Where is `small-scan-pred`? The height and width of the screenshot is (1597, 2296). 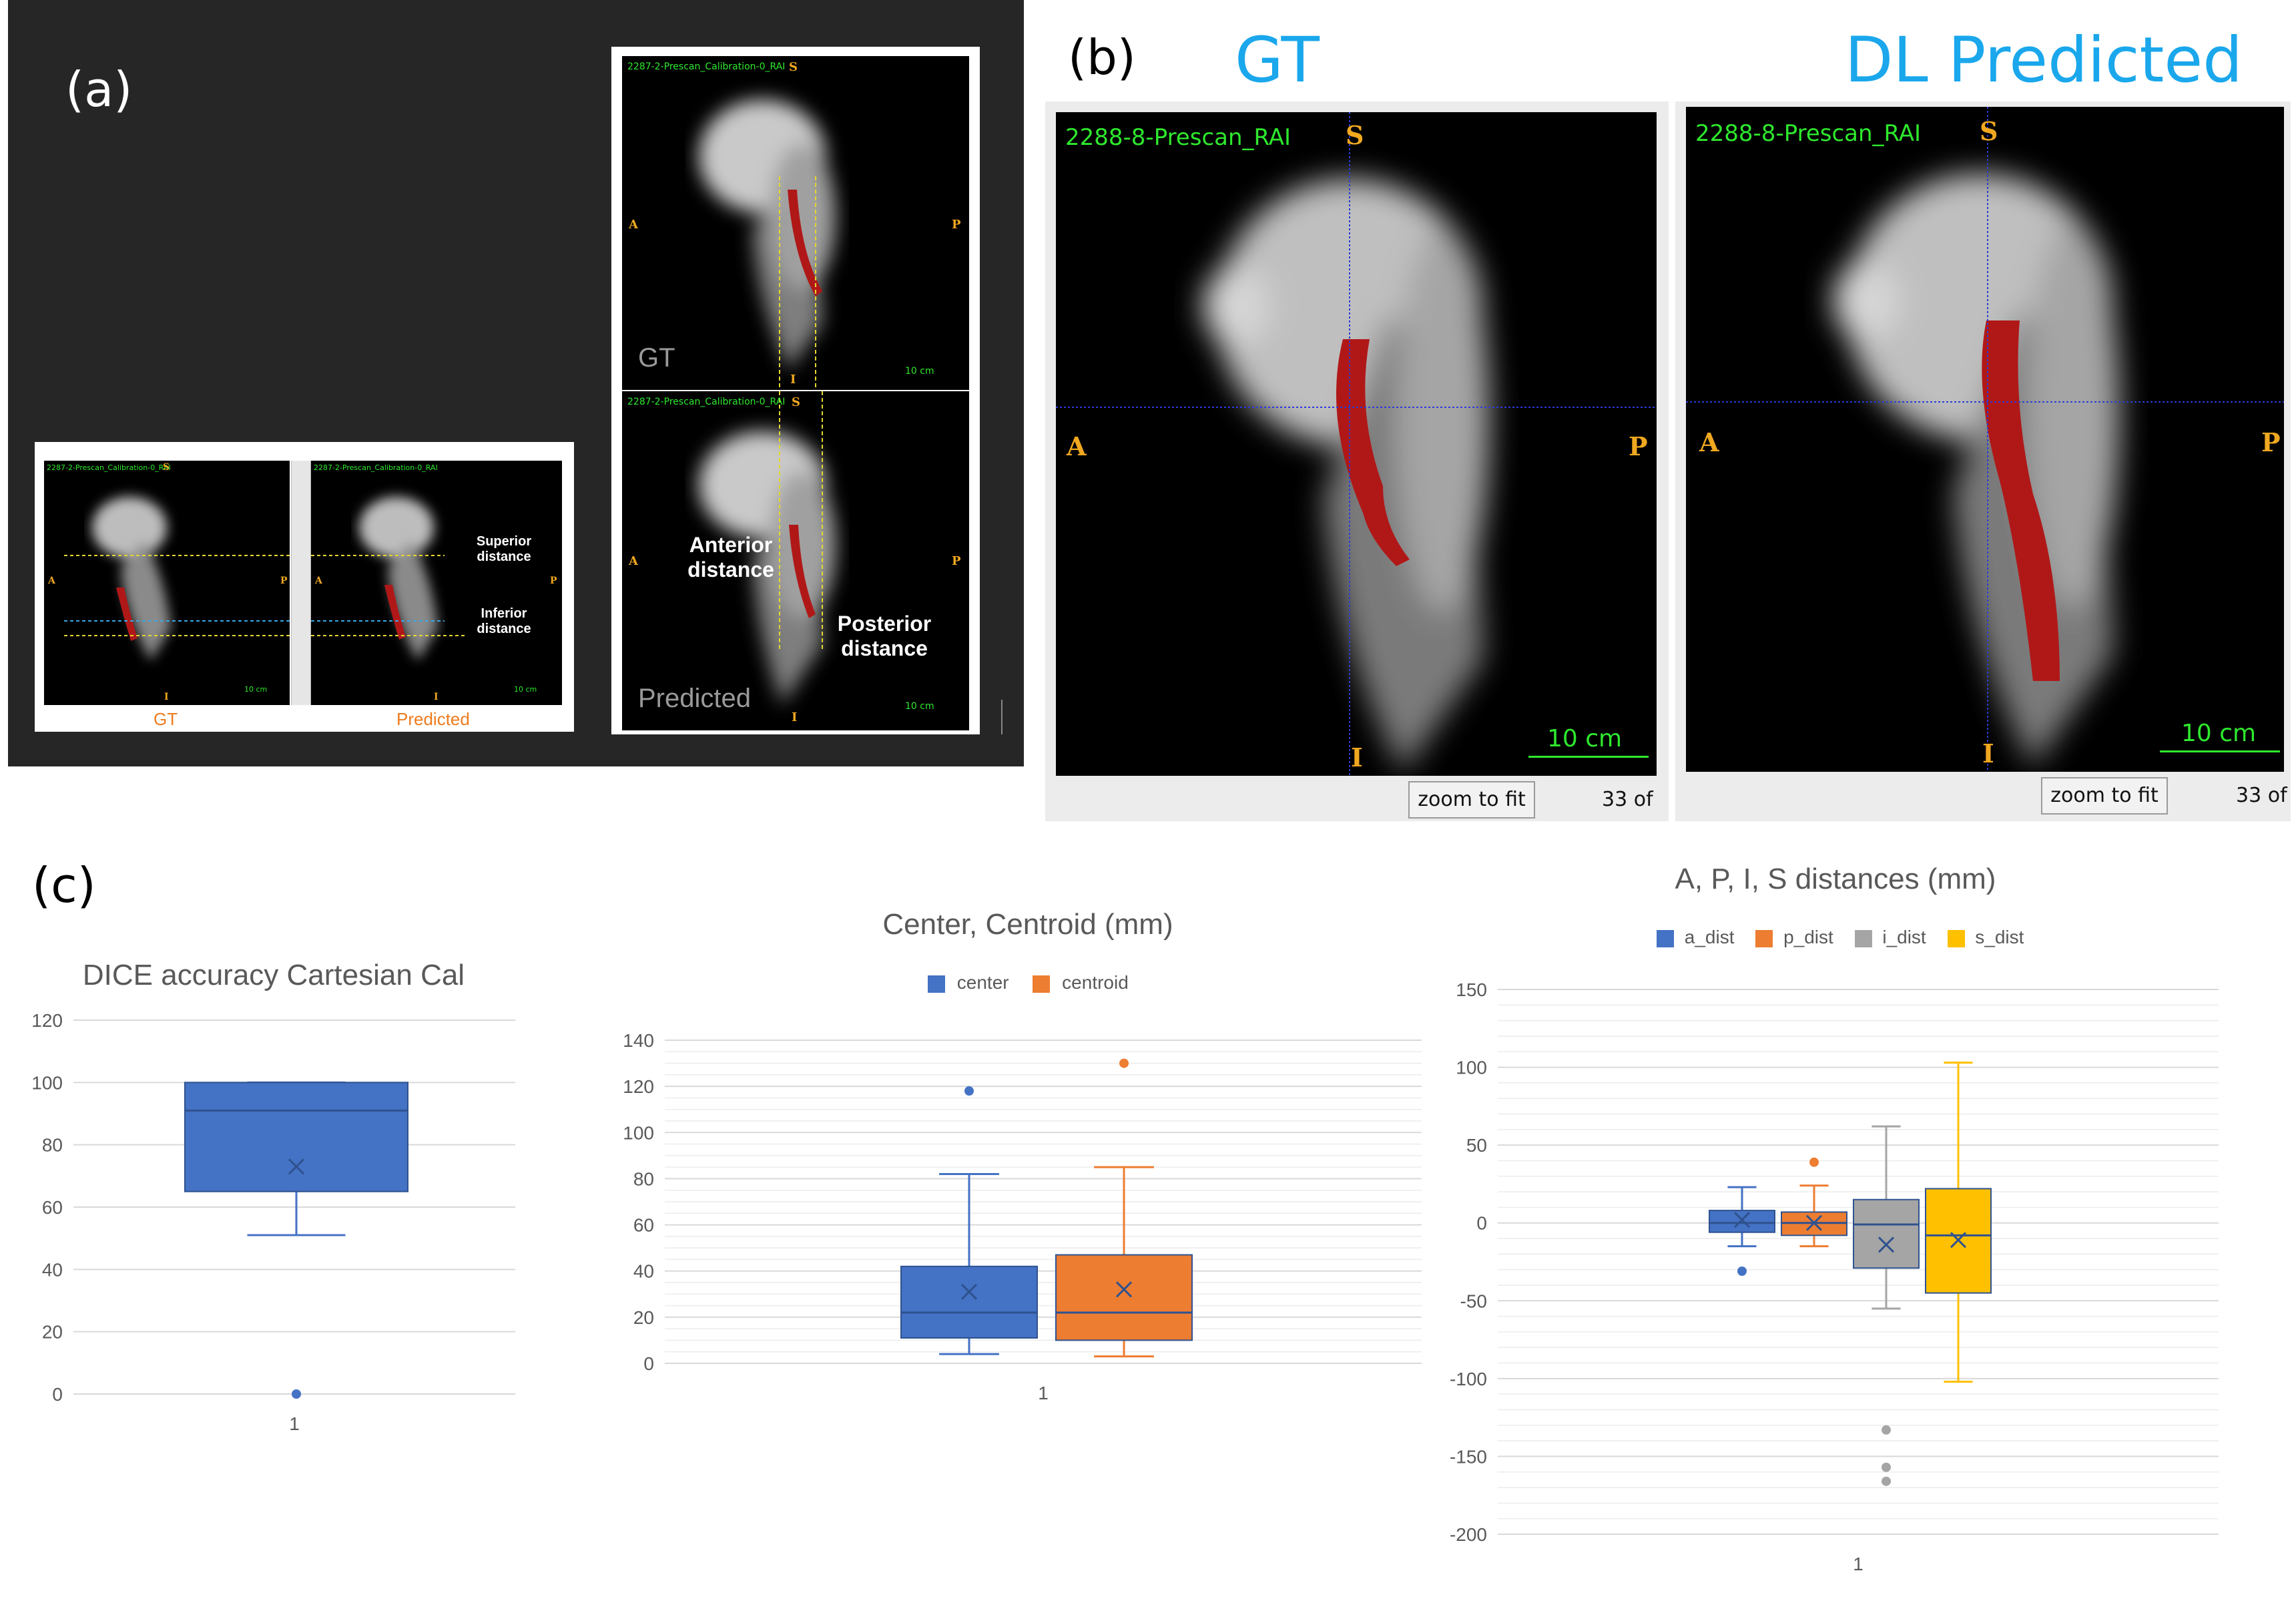 small-scan-pred is located at coordinates (436, 583).